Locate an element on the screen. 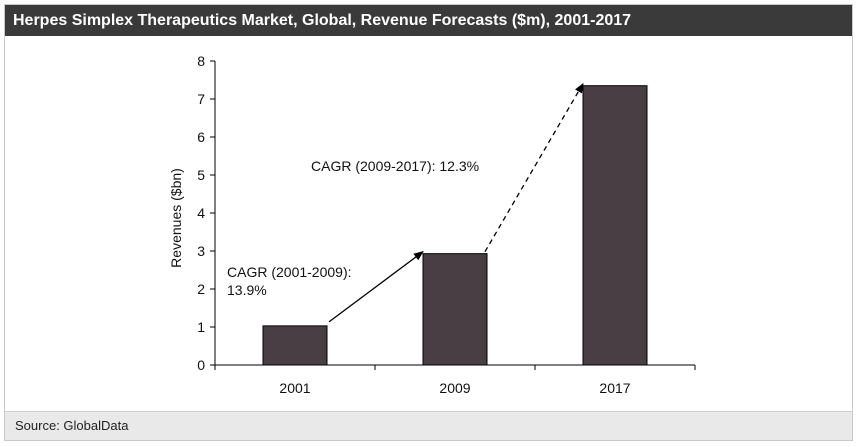 The width and height of the screenshot is (859, 447). x-tick-label: 2009 is located at coordinates (454, 388).